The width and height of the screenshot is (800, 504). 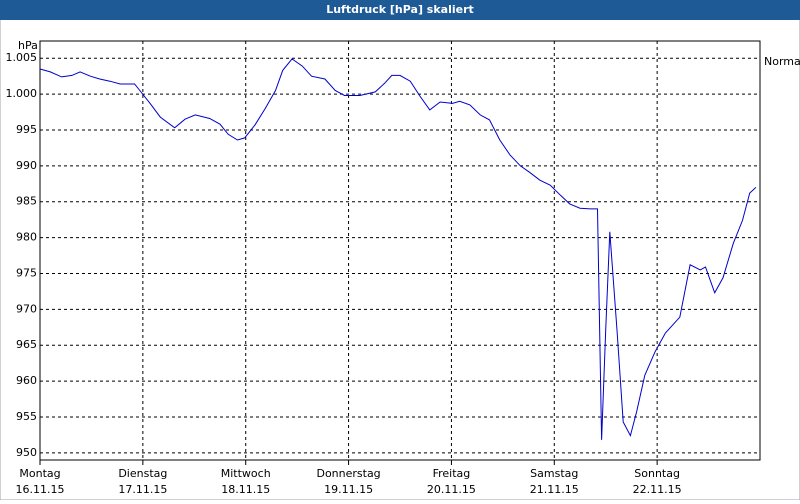 I want to click on y-tick-label: 970, so click(x=26, y=308).